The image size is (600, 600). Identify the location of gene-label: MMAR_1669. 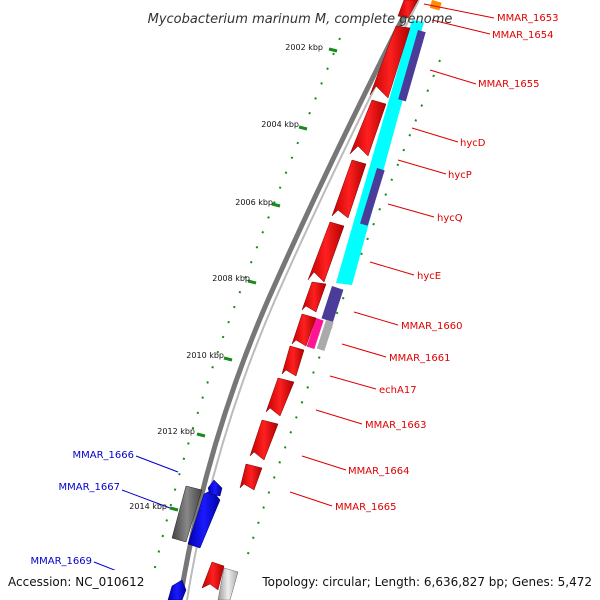
(62, 561).